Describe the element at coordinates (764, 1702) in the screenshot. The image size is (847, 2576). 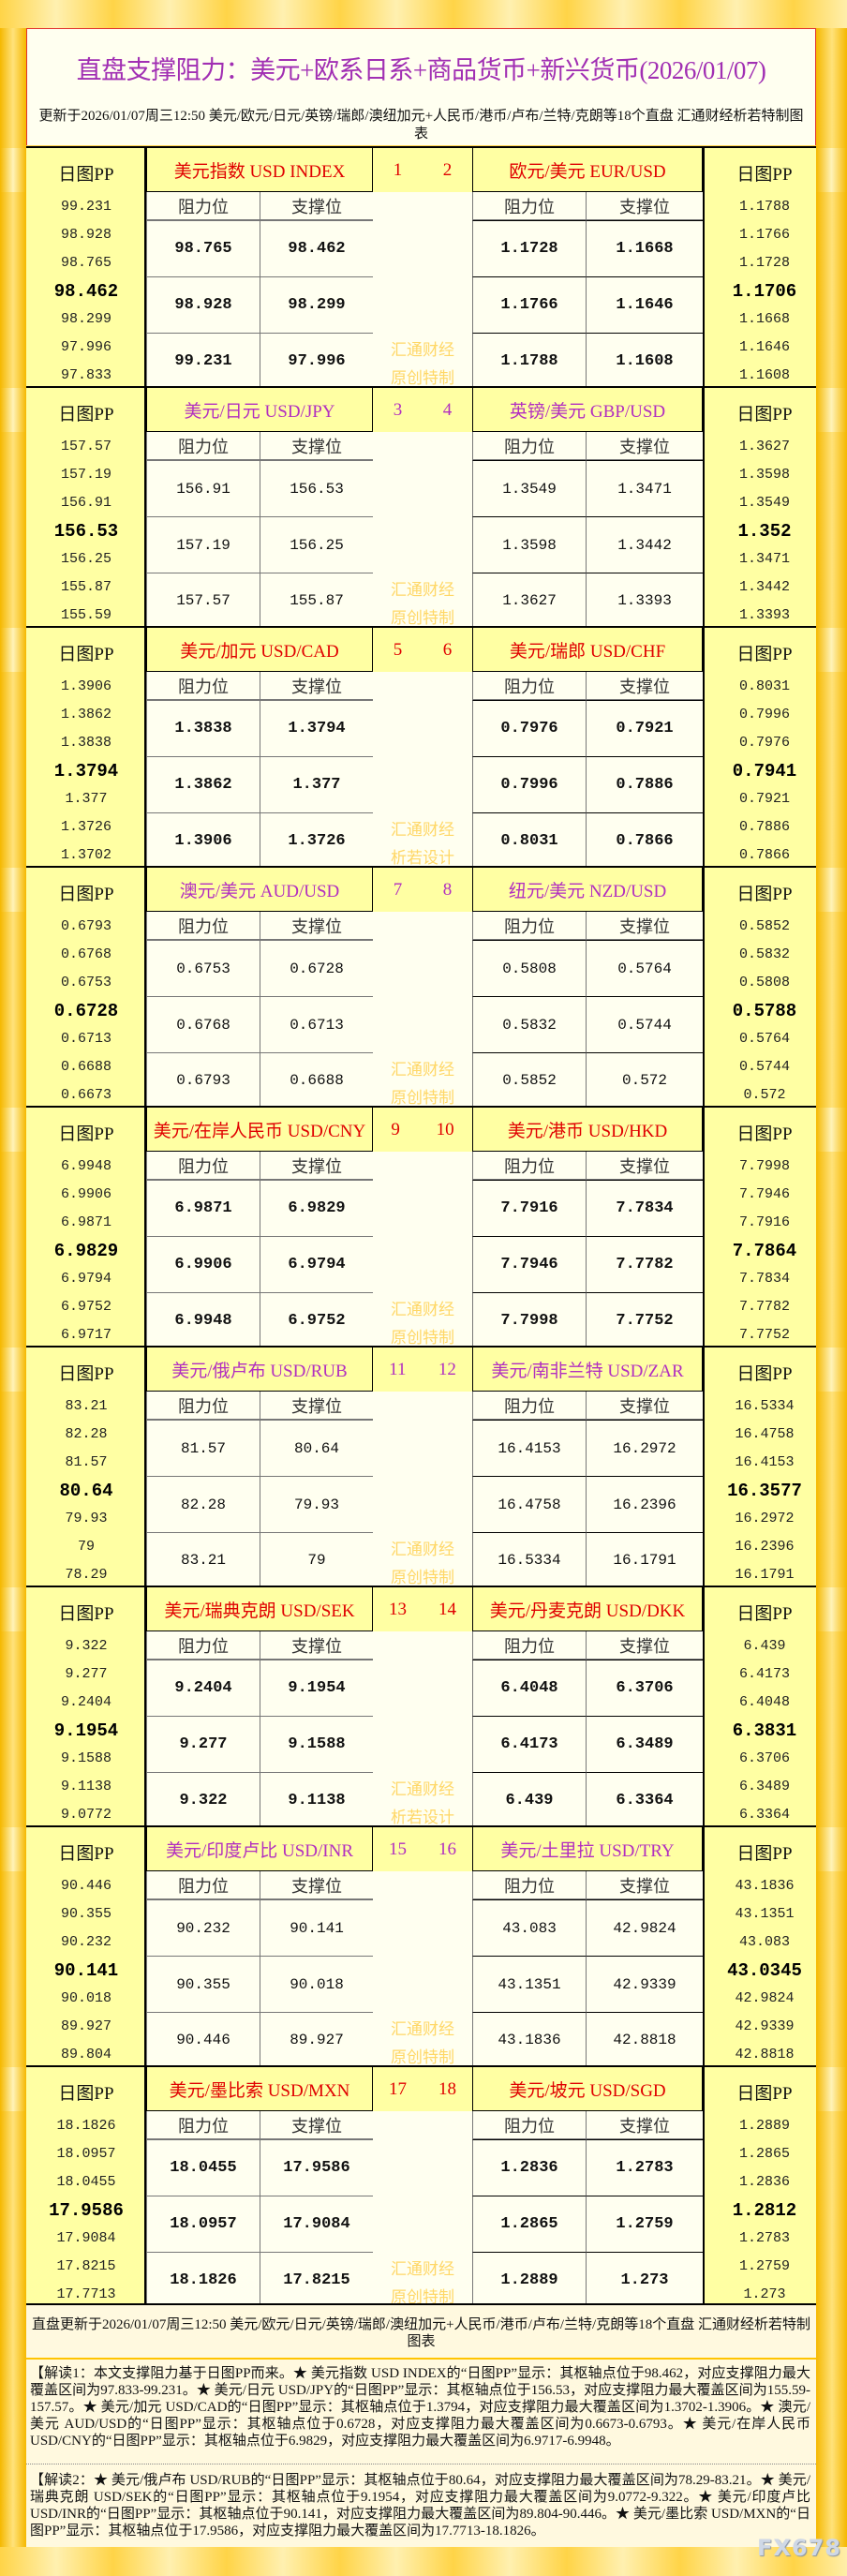
I see `pp-level: 6.4048` at that location.